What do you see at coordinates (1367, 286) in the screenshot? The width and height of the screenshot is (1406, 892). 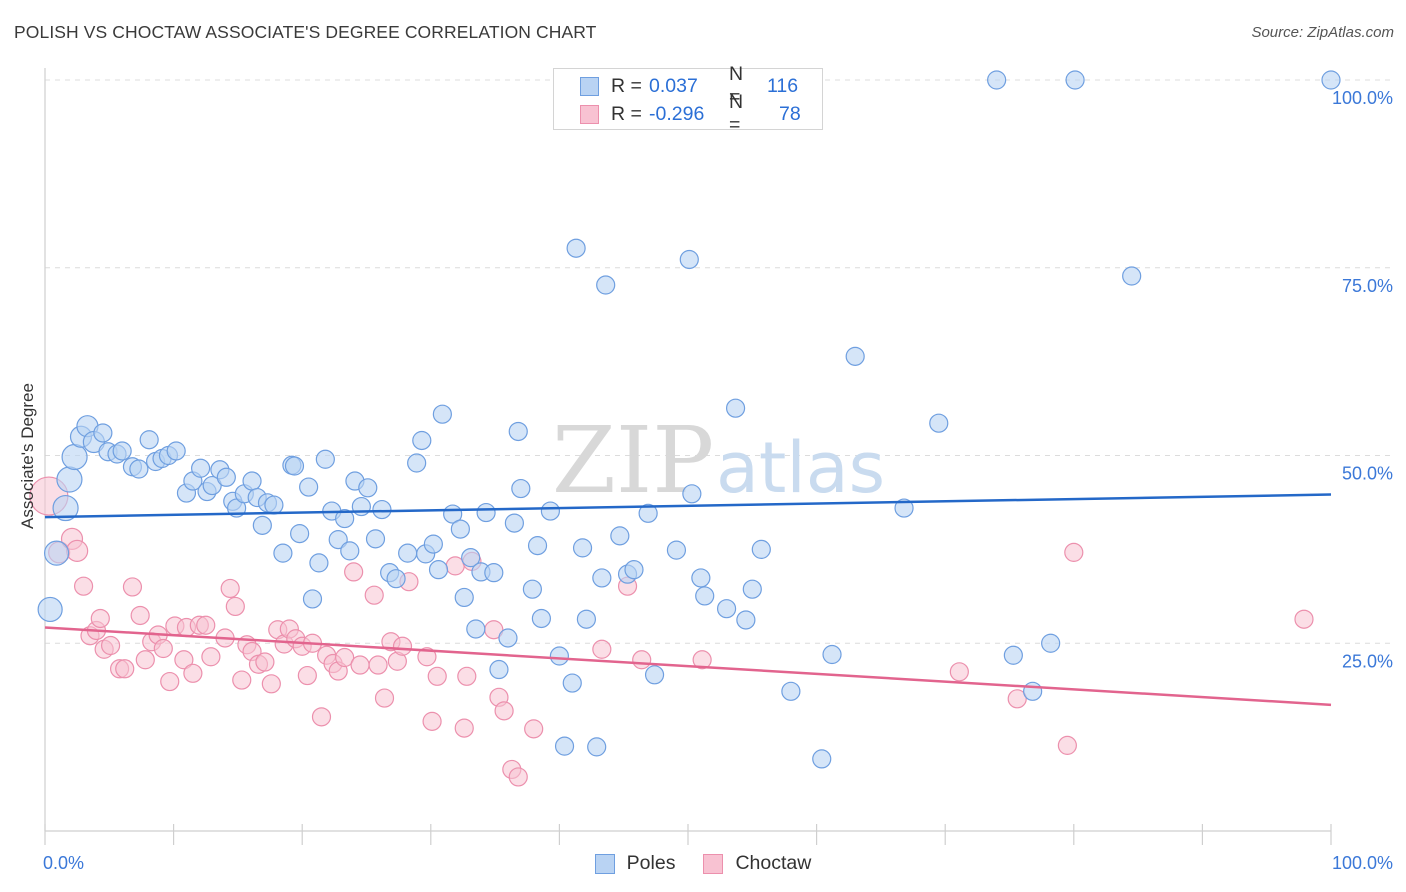 I see `y-tick-label: 75.0%` at bounding box center [1367, 286].